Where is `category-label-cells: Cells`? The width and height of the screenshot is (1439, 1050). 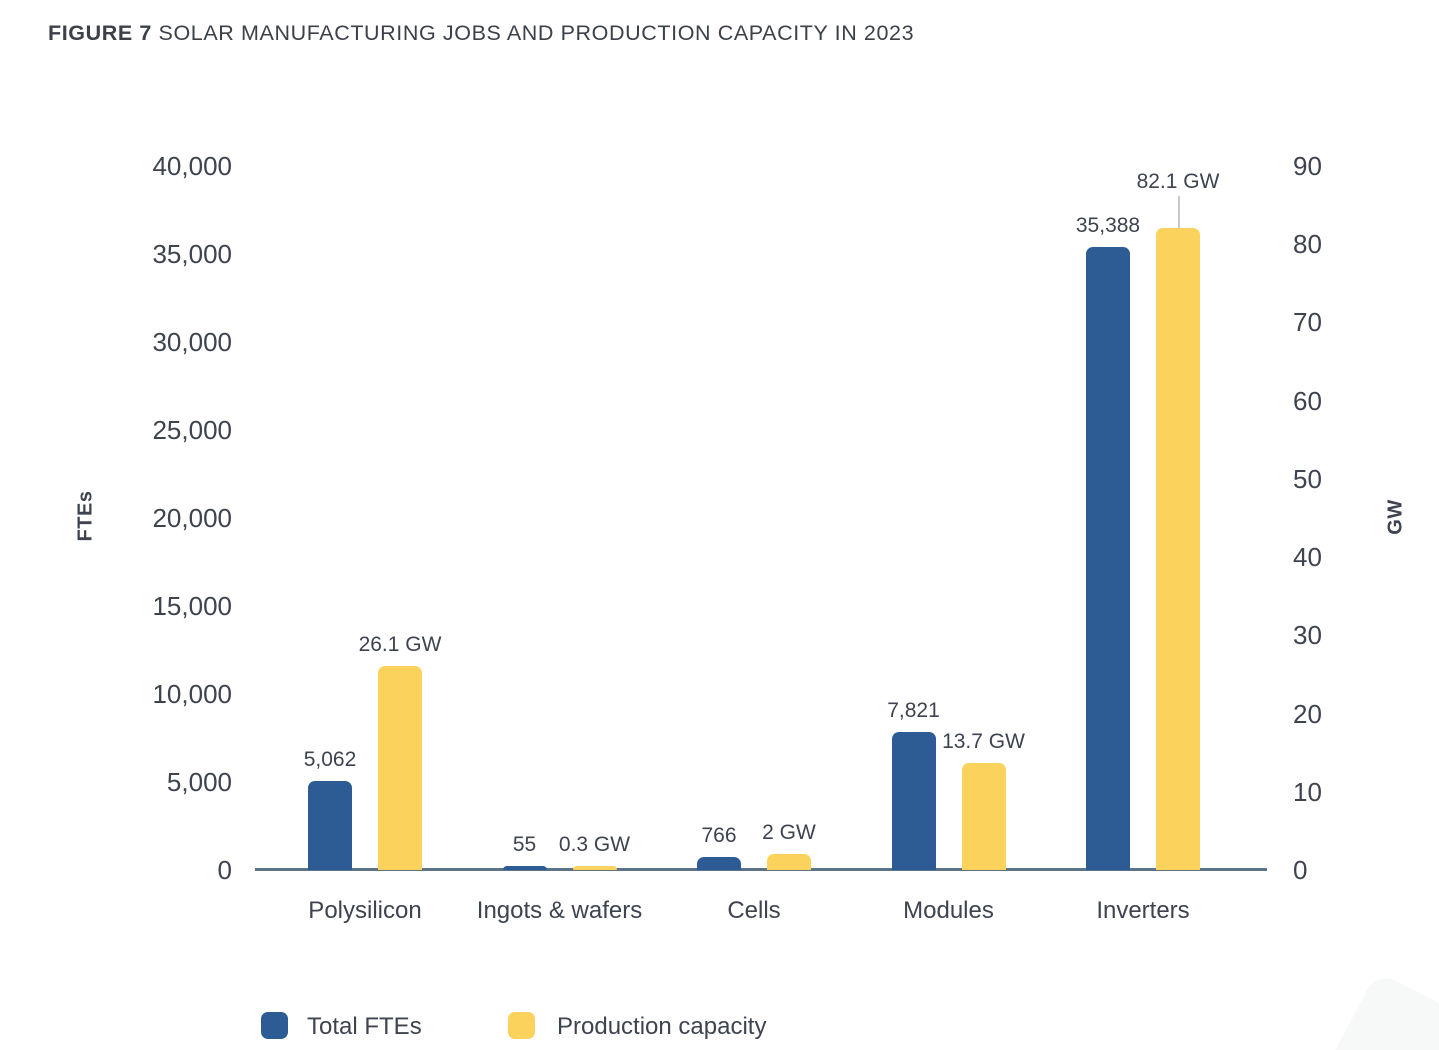 category-label-cells: Cells is located at coordinates (754, 910).